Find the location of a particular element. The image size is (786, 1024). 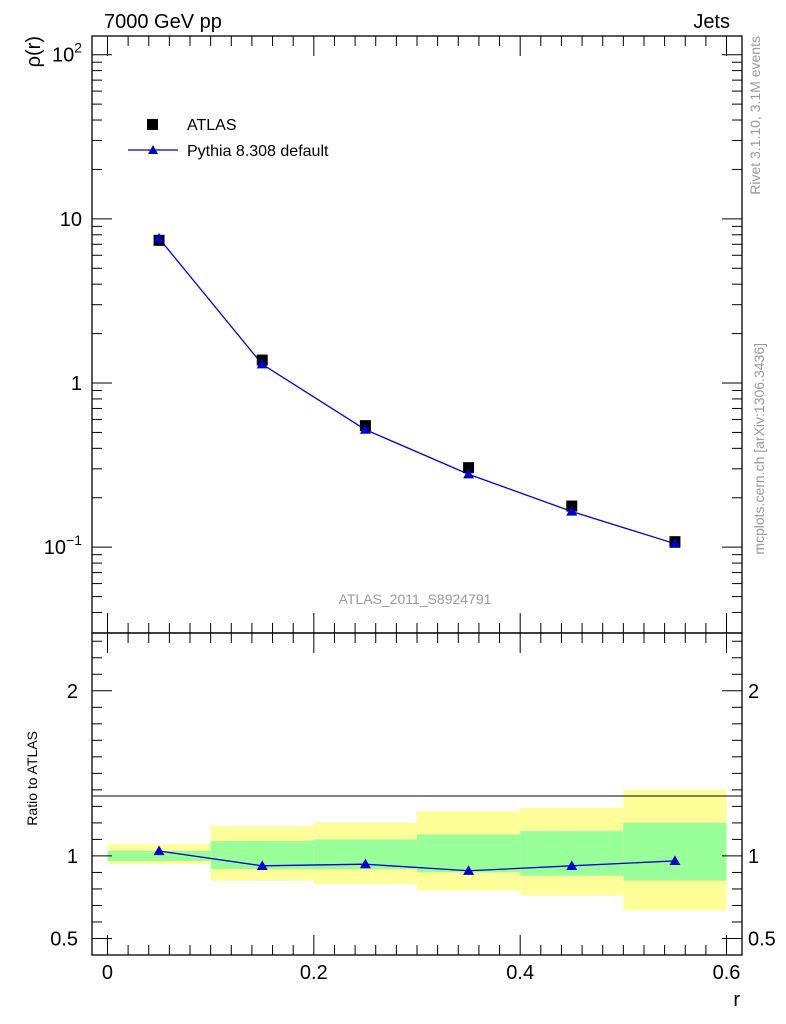

main-ytick-label: 10² is located at coordinates (67, 53).